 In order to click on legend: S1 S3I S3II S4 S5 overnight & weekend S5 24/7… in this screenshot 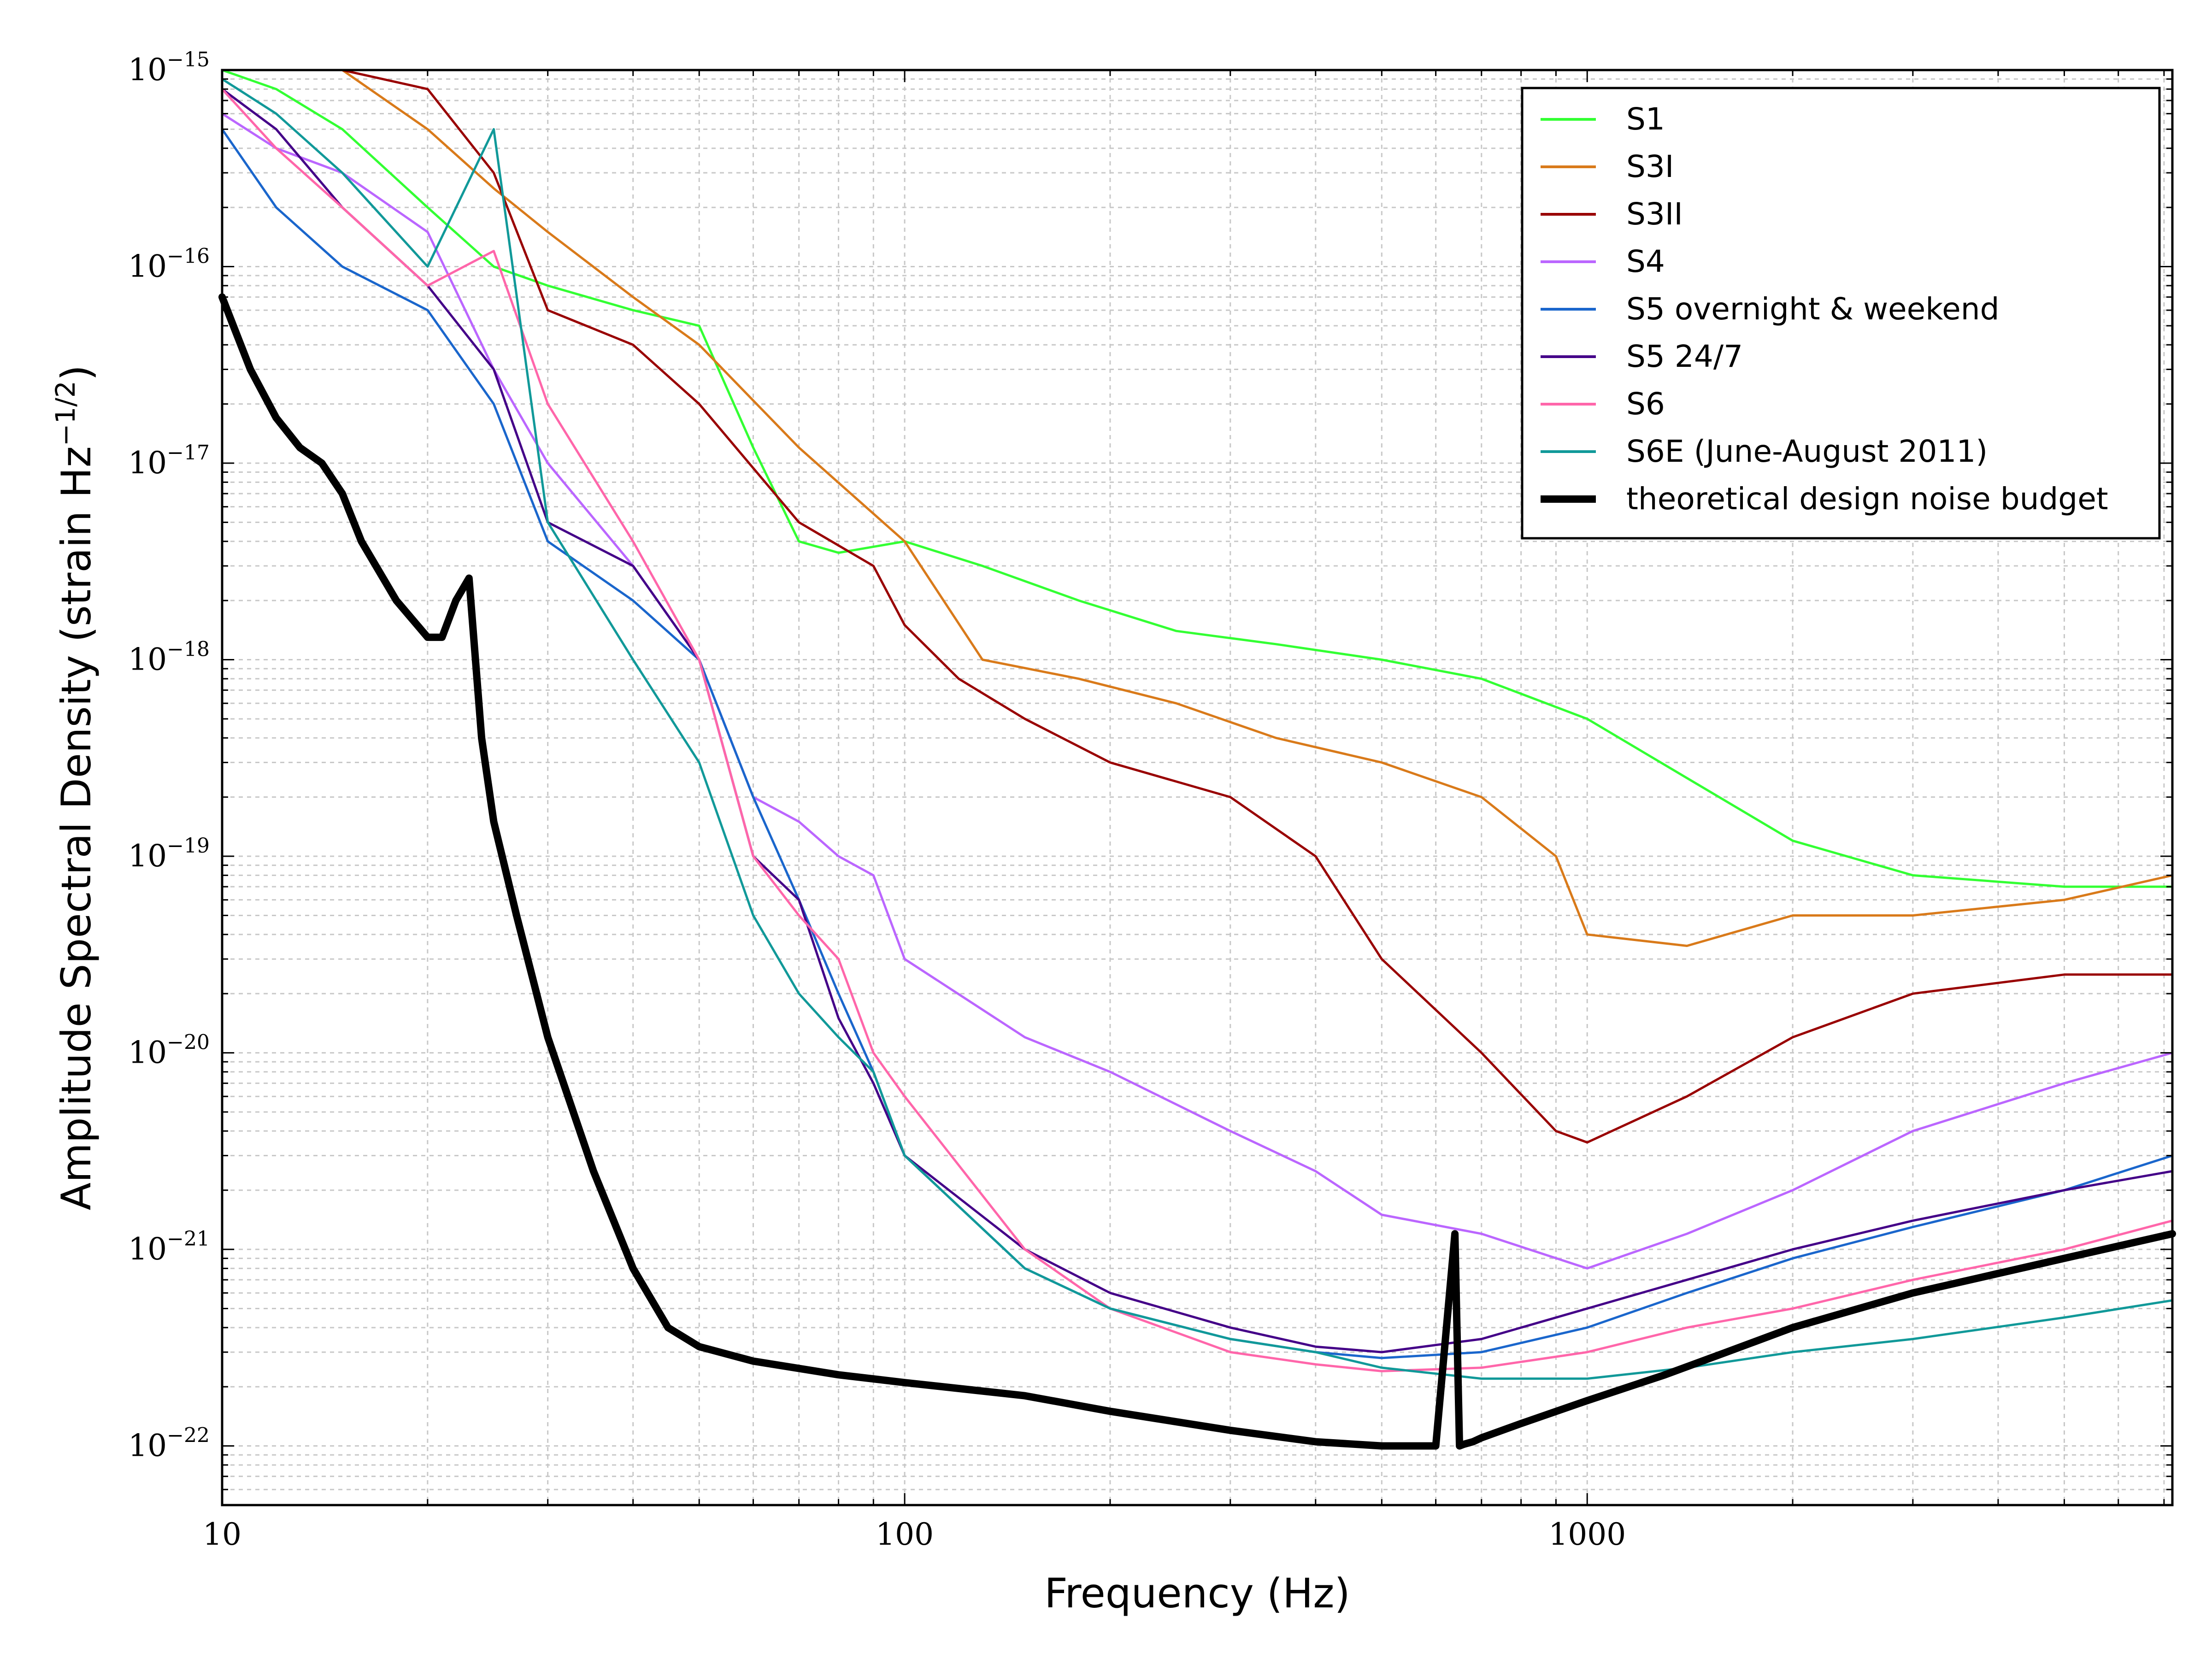, I will do `click(1841, 313)`.